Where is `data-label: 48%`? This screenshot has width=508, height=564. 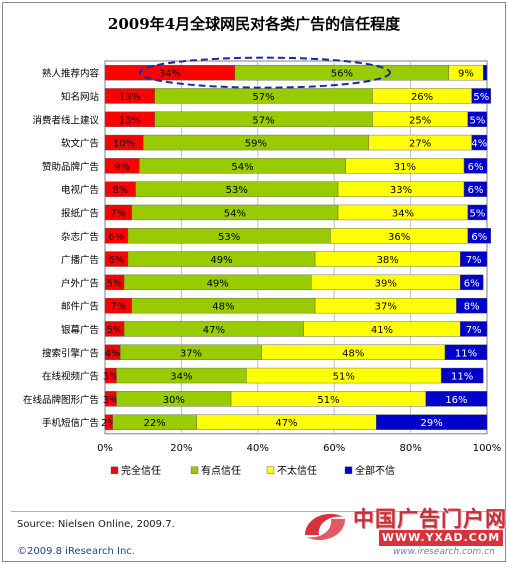 data-label: 48% is located at coordinates (223, 307).